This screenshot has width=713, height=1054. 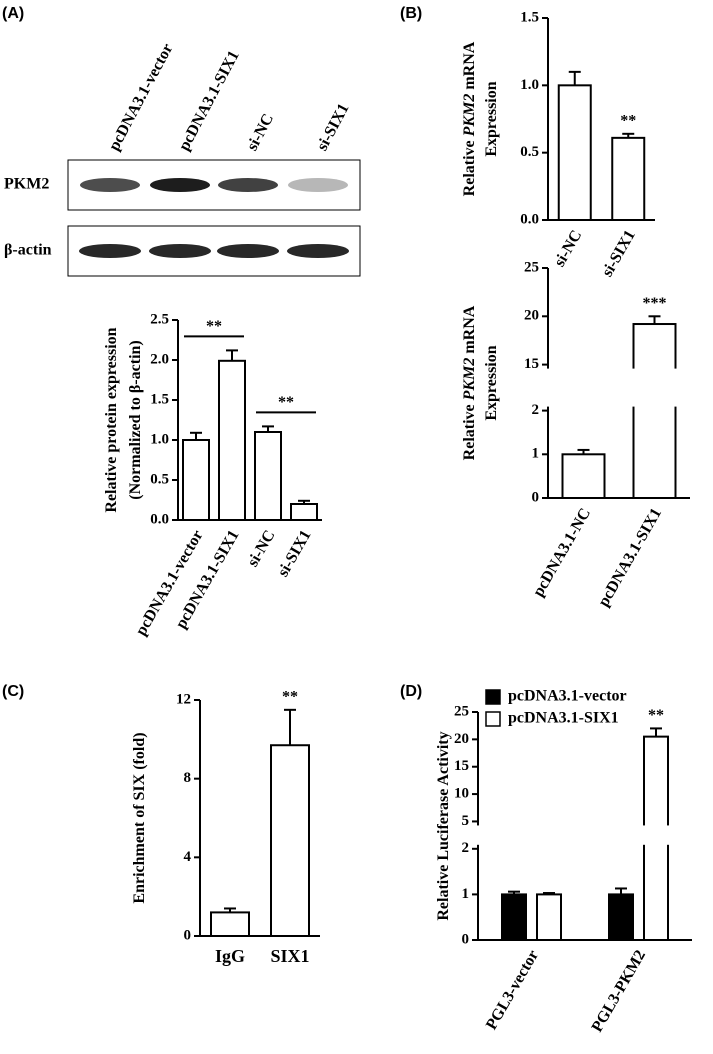 What do you see at coordinates (183, 699) in the screenshot?
I see `y-tick-label: 12` at bounding box center [183, 699].